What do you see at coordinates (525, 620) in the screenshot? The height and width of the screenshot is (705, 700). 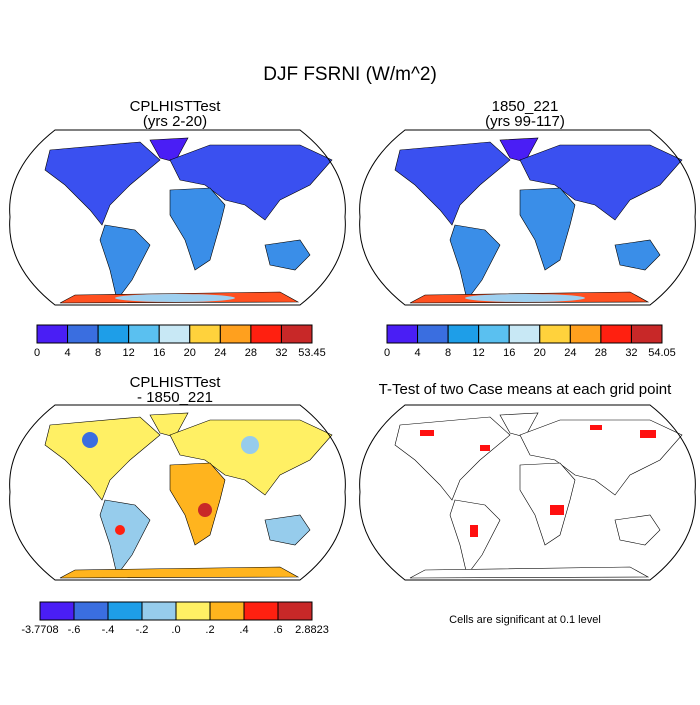 I see `note: Cells are significant at 0.1 level` at bounding box center [525, 620].